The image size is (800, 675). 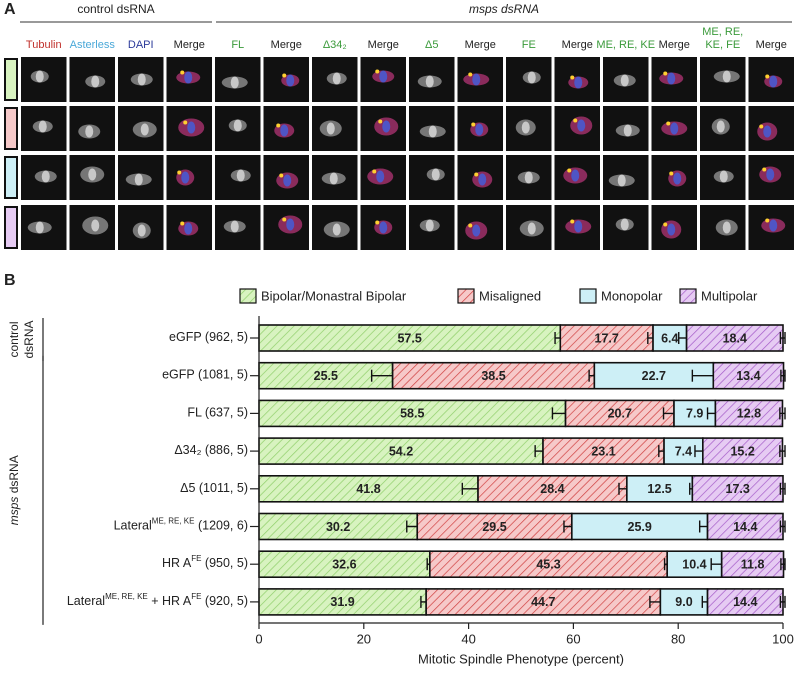 What do you see at coordinates (10, 280) in the screenshot?
I see `panel-label: B` at bounding box center [10, 280].